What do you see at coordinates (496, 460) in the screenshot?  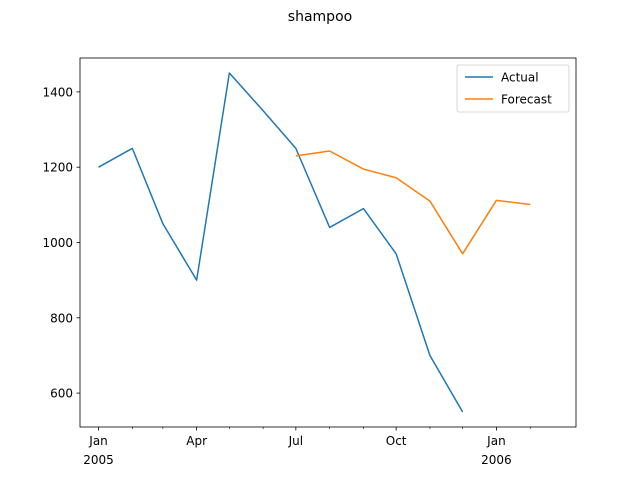 I see `x-tick-year-label: 2006` at bounding box center [496, 460].